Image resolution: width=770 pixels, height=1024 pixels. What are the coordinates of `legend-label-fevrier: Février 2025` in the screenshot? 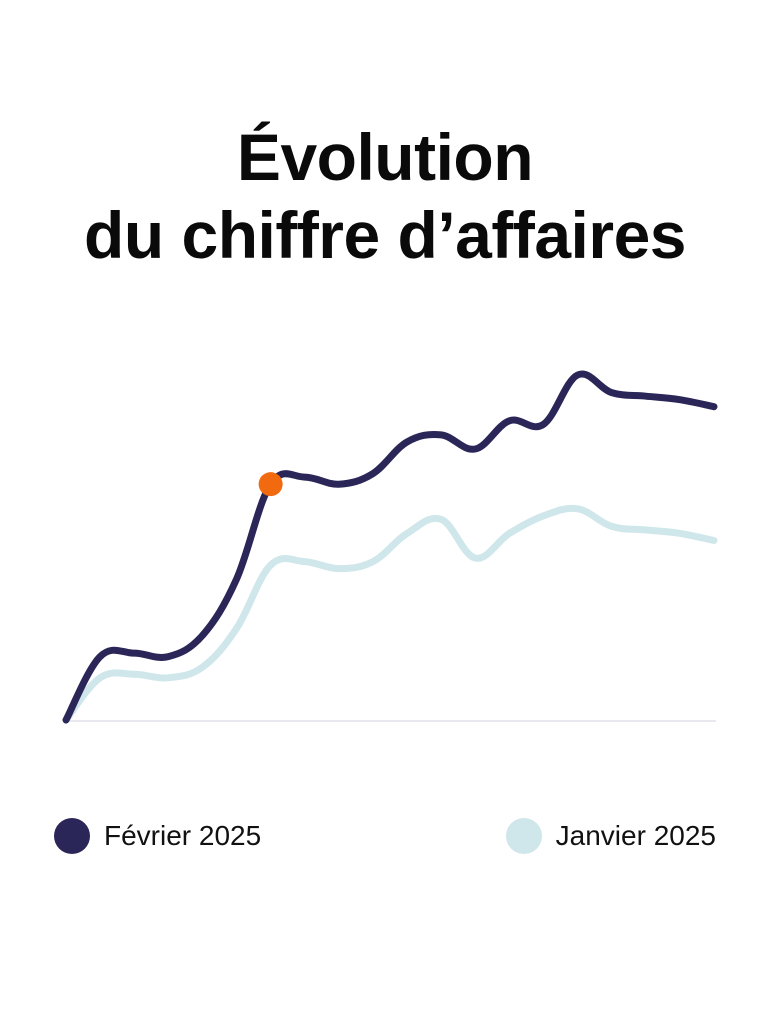 It's located at (183, 835).